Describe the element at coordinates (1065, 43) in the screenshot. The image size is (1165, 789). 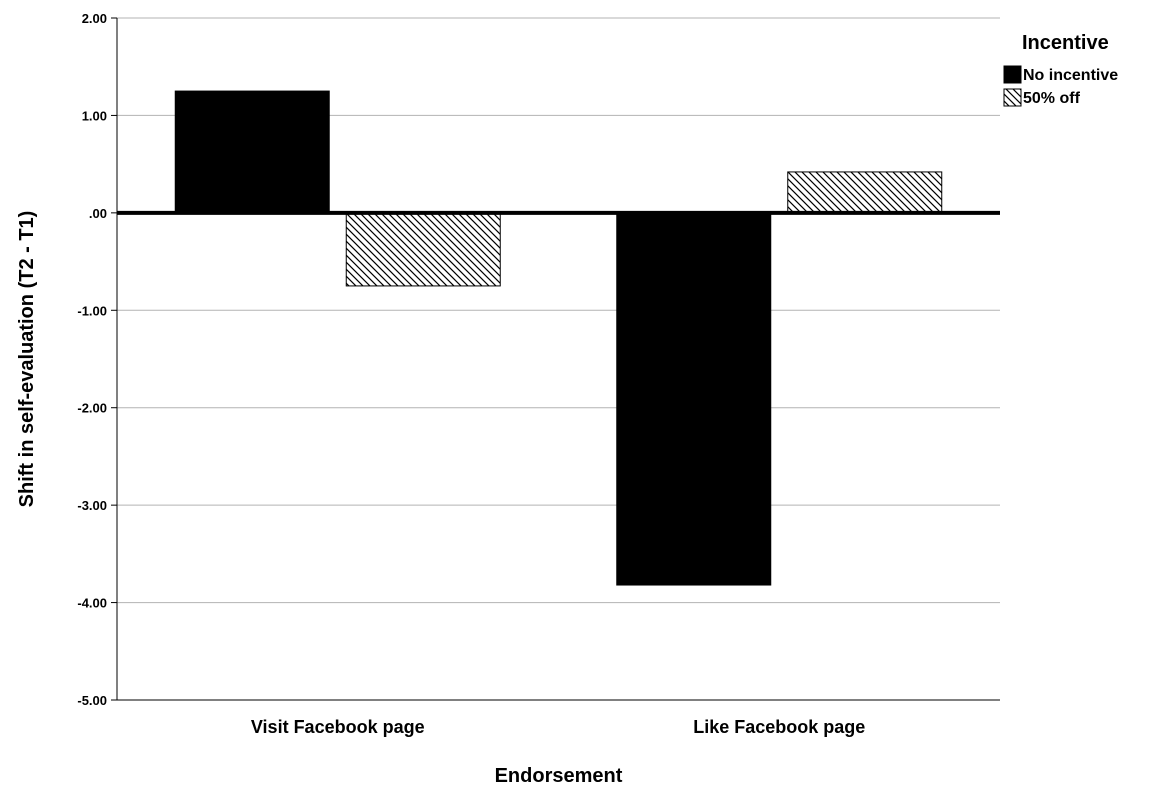
I see `legend-title: Incentive` at that location.